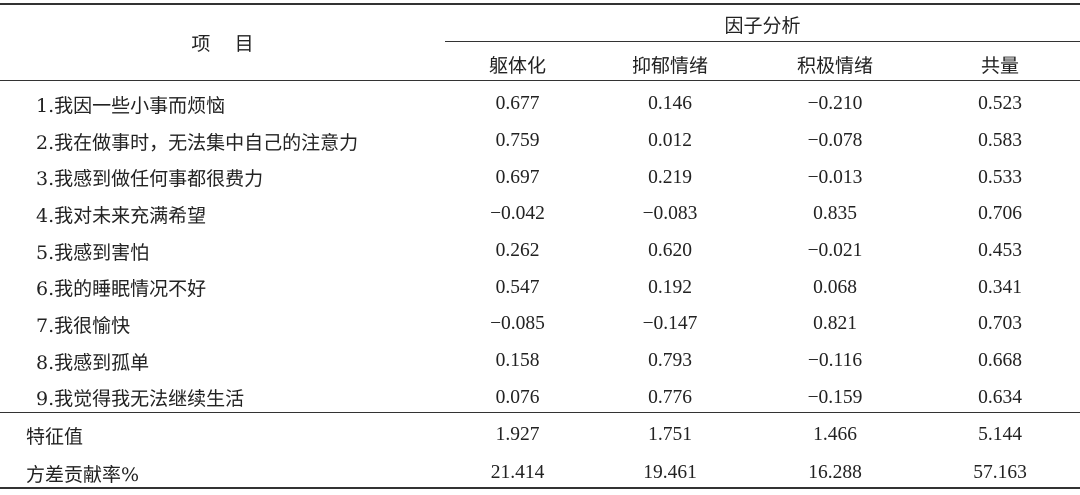  What do you see at coordinates (222, 44) in the screenshot?
I see `item-column-header: 项 目` at bounding box center [222, 44].